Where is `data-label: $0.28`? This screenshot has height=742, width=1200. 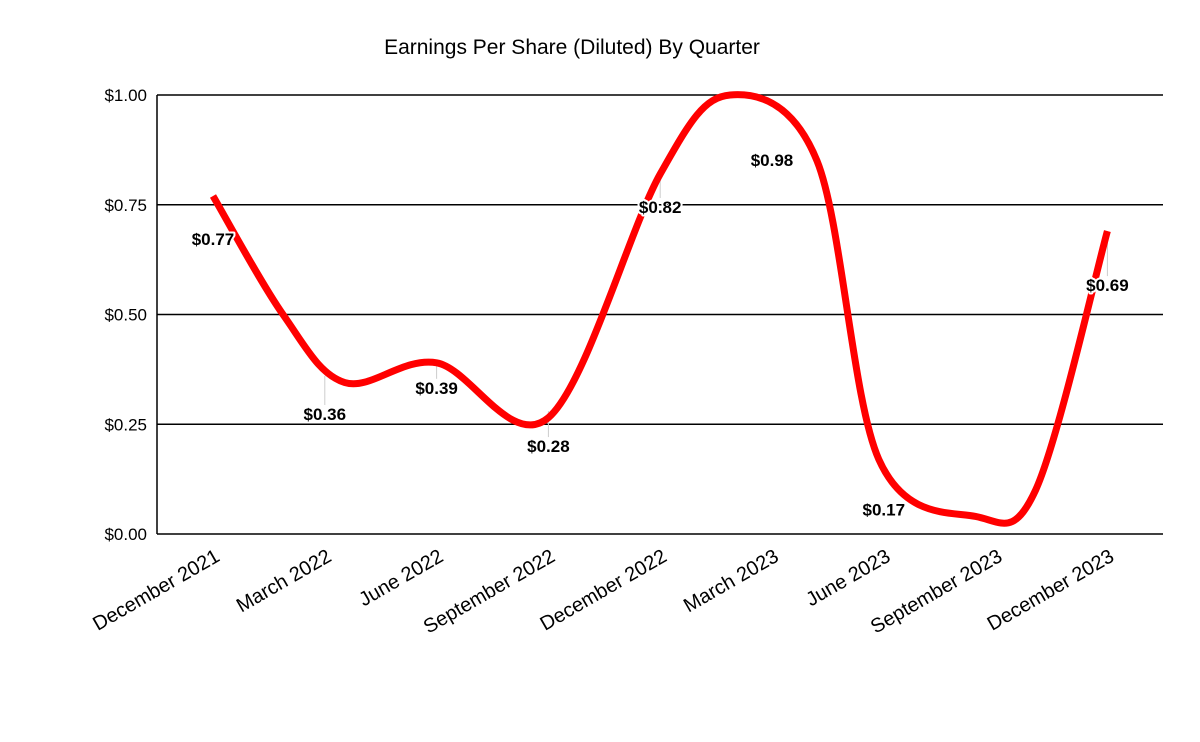
data-label: $0.28 is located at coordinates (548, 446).